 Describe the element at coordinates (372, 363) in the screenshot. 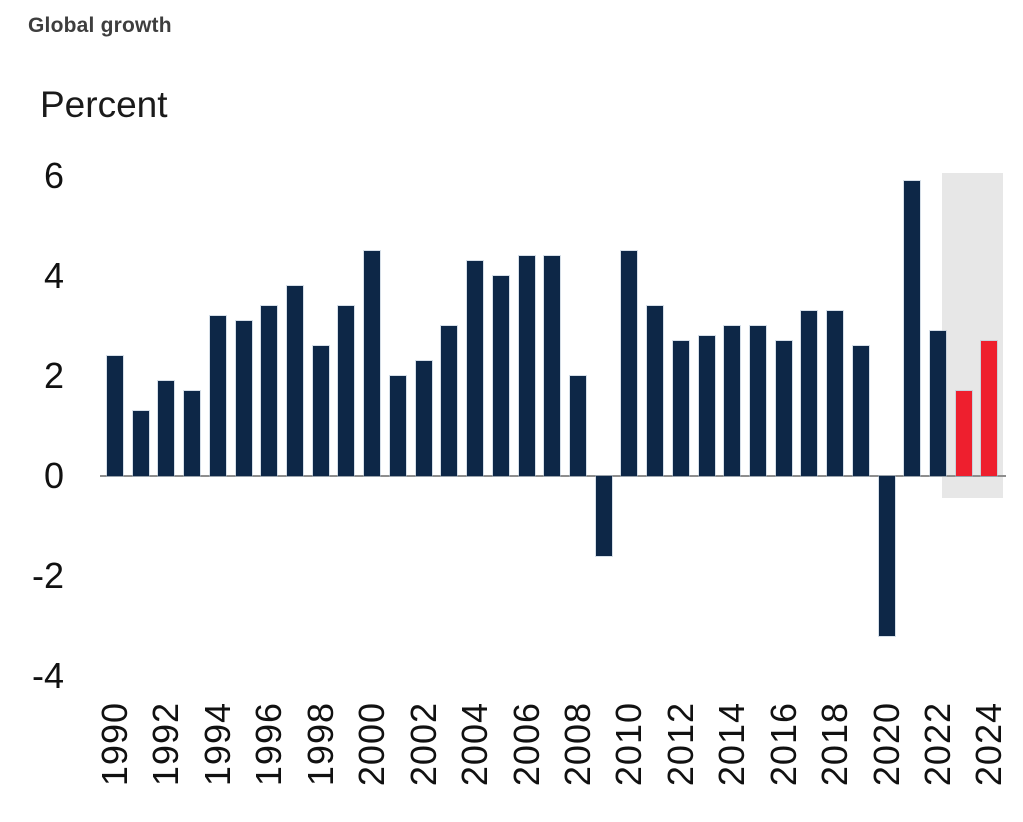

I see `bar-2000` at that location.